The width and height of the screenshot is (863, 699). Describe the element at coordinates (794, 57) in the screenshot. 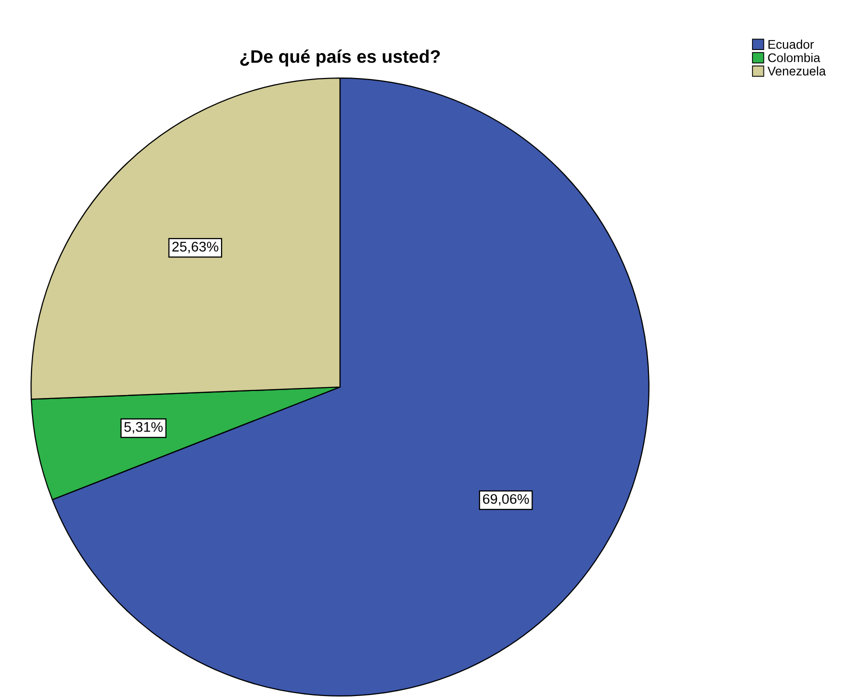

I see `legend-label: Colombia` at that location.